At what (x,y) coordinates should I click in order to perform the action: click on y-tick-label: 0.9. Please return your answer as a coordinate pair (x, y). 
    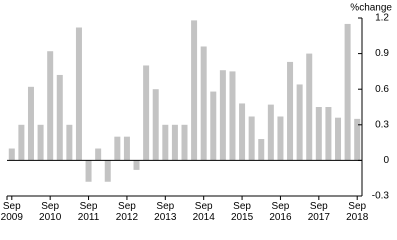
    Looking at the image, I should click on (382, 53).